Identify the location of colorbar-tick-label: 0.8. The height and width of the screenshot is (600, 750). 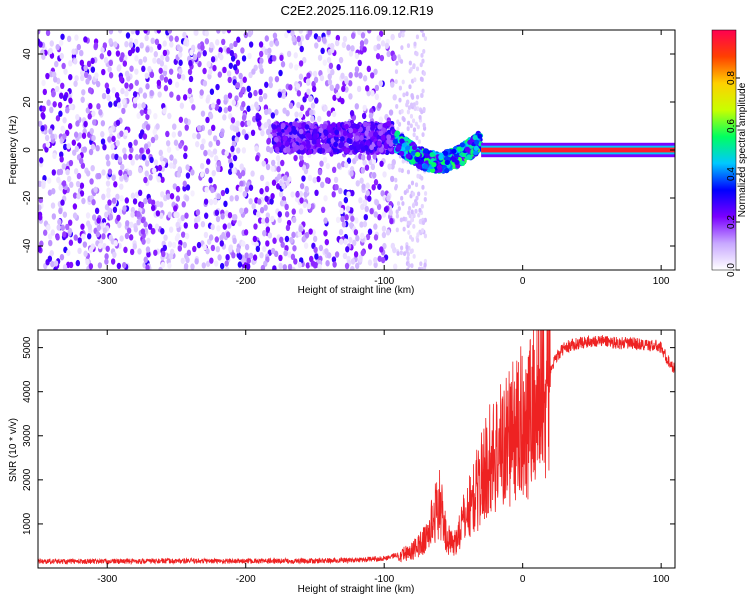
(731, 78).